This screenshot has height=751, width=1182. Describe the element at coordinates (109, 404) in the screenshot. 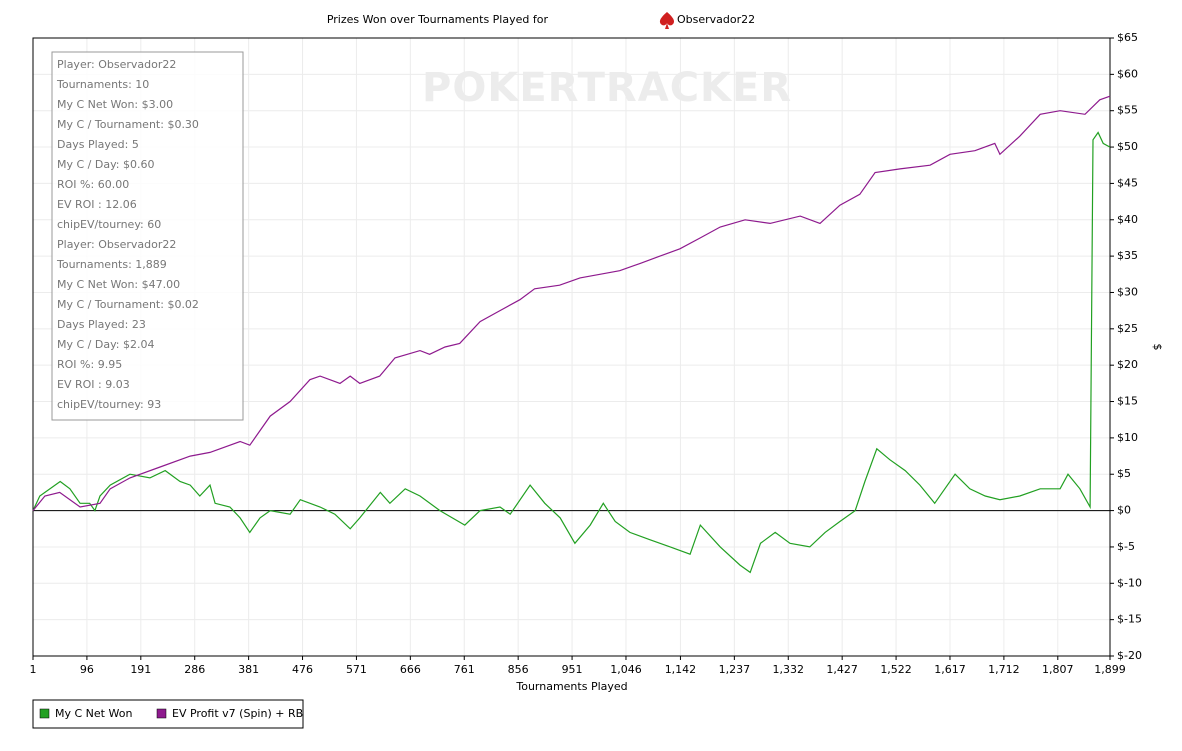

I see `stat-line: chipEV/tourney: 93` at that location.